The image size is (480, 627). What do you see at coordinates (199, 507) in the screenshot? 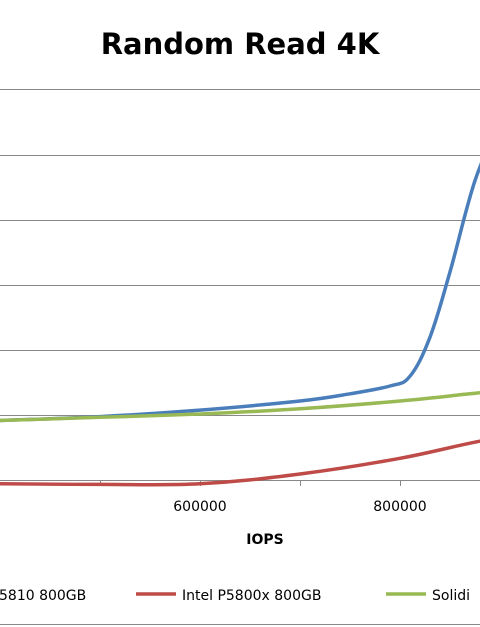
I see `x-tick-label-0: 600000` at bounding box center [199, 507].